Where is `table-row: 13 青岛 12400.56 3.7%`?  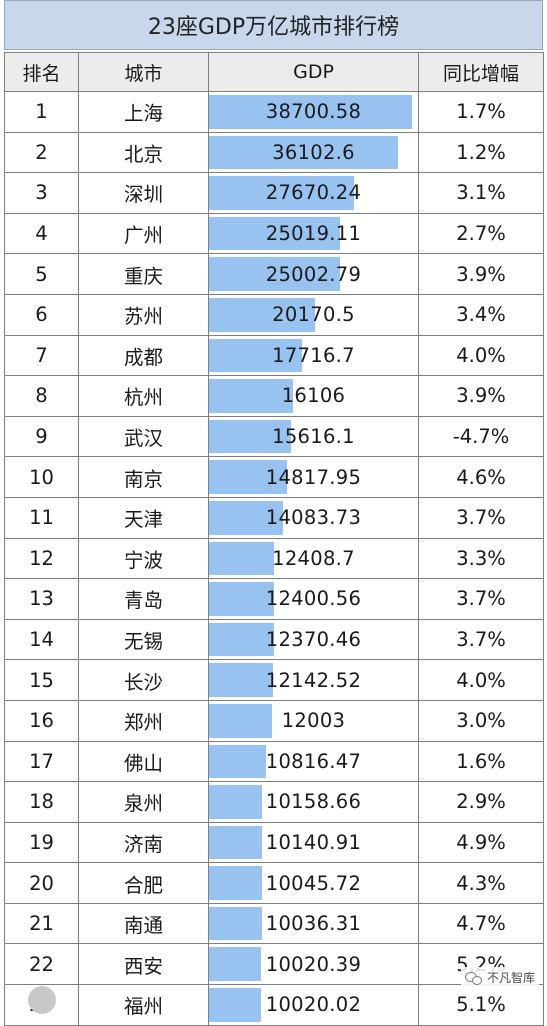
table-row: 13 青岛 12400.56 3.7% is located at coordinates (274, 599).